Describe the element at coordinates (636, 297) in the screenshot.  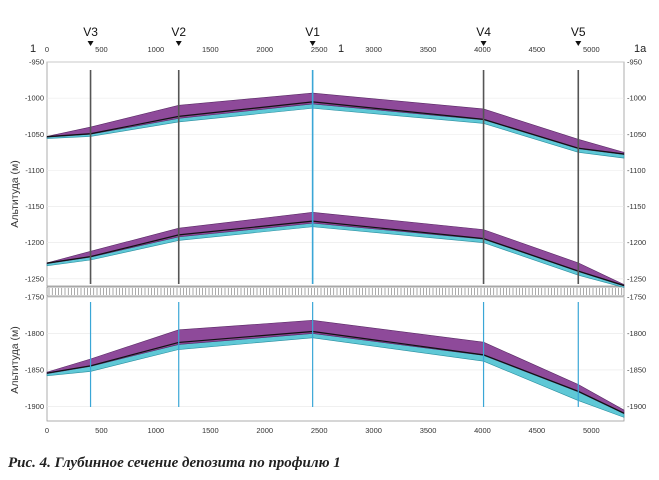
I see `y-tick-label-right: -1750` at that location.